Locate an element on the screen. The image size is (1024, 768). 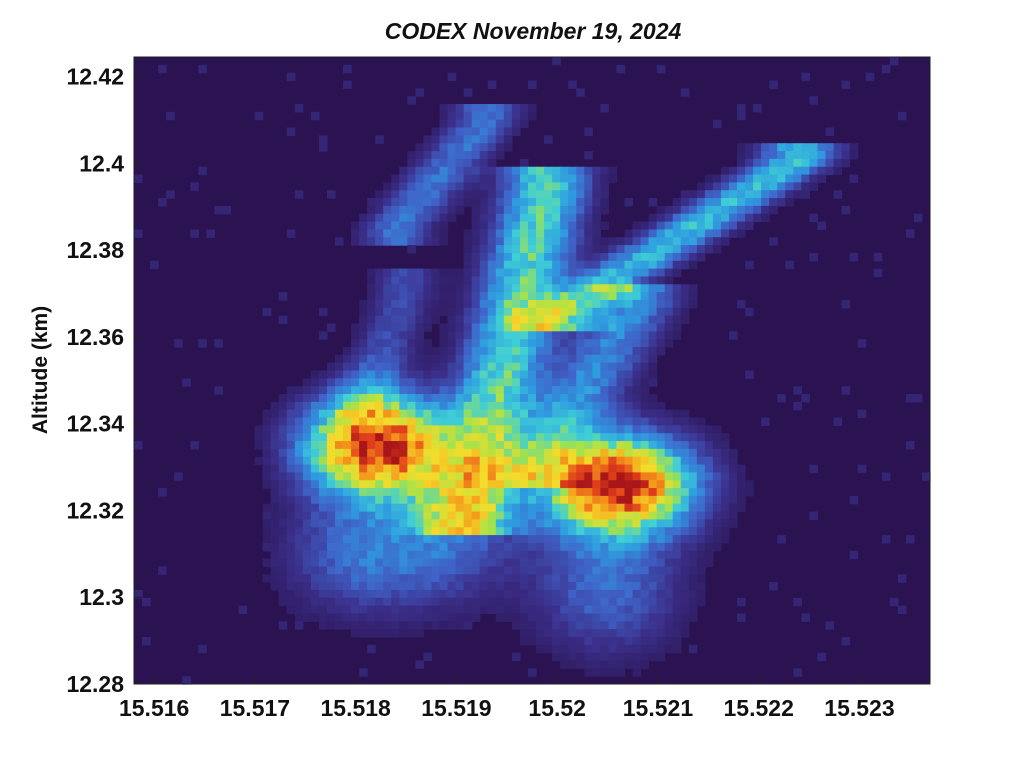
x-tick-label: 15.522 is located at coordinates (759, 708).